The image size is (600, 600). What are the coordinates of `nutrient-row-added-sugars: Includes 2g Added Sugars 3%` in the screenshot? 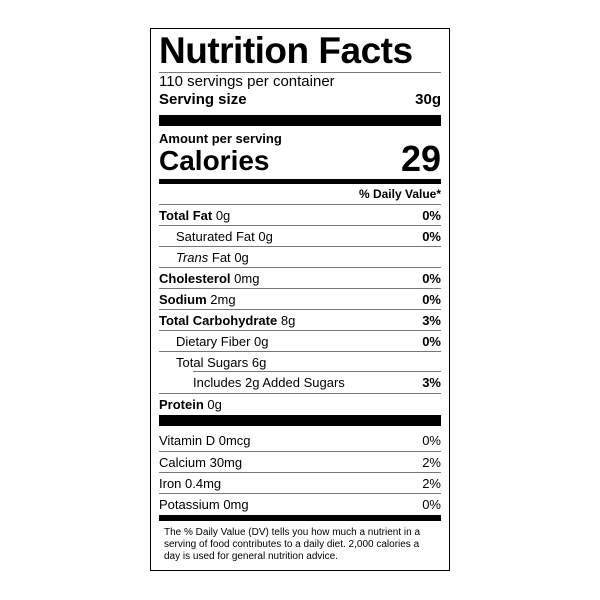 It's located at (300, 382).